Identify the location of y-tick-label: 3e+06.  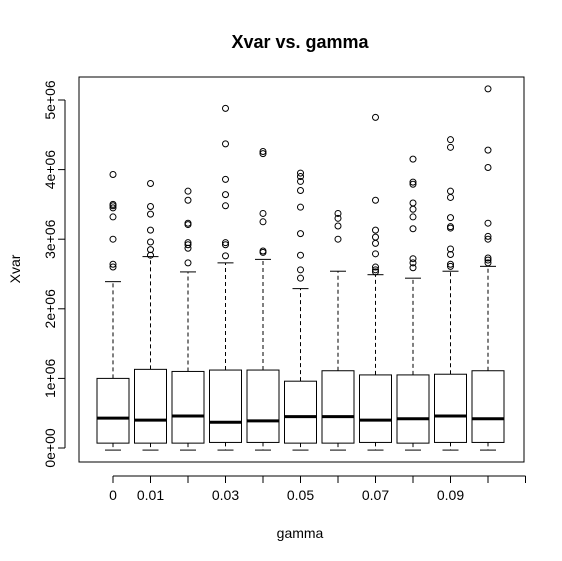
(50, 239).